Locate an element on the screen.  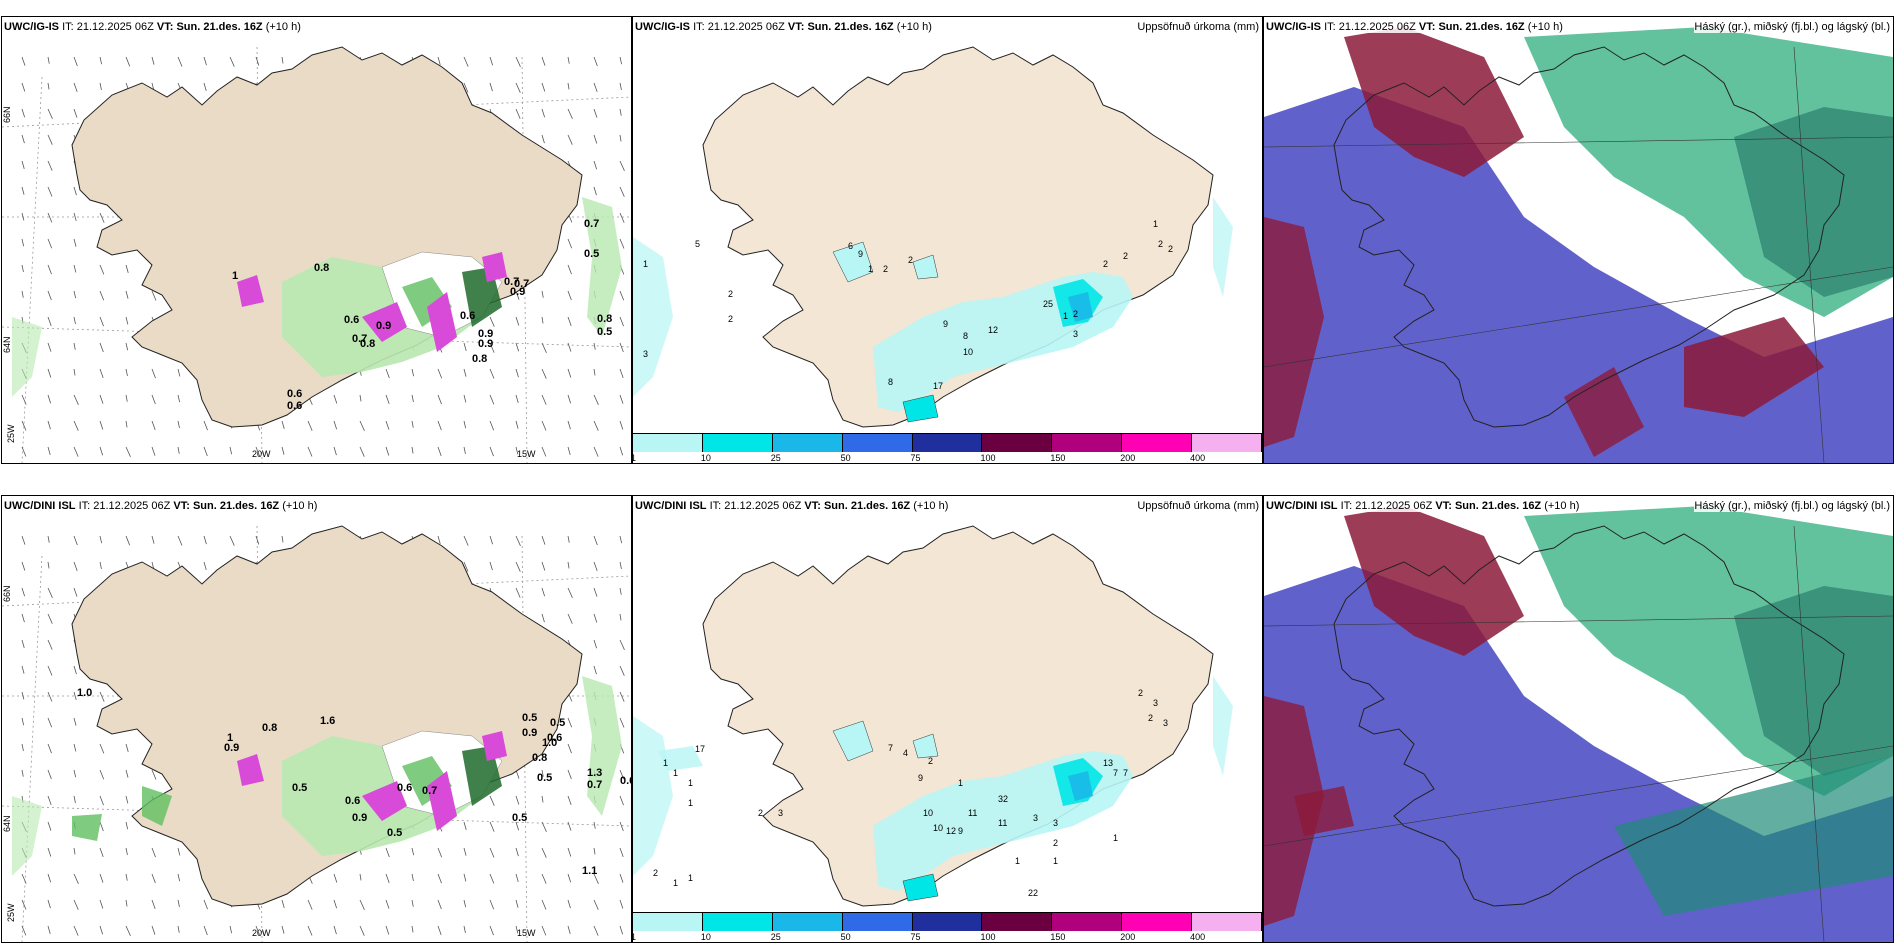
value-label: 4 is located at coordinates (905, 753).